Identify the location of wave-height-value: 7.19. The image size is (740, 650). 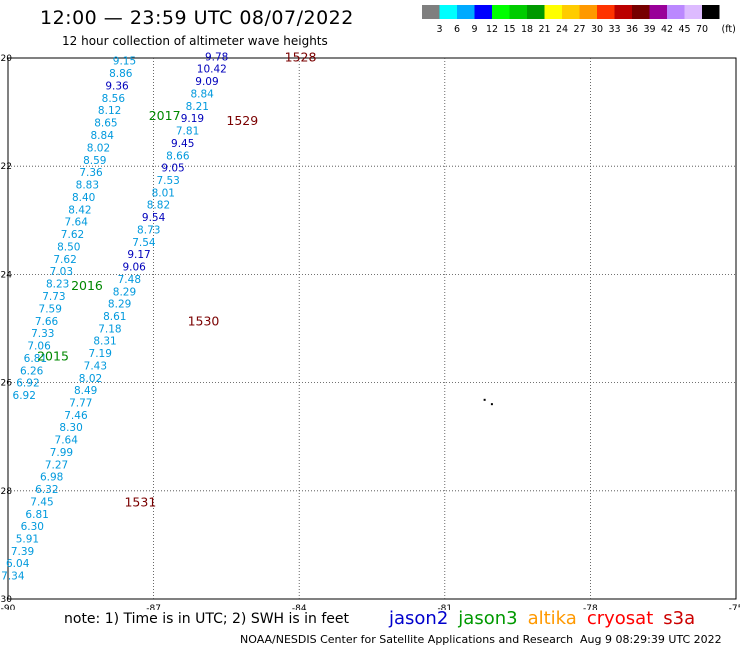
(100, 354).